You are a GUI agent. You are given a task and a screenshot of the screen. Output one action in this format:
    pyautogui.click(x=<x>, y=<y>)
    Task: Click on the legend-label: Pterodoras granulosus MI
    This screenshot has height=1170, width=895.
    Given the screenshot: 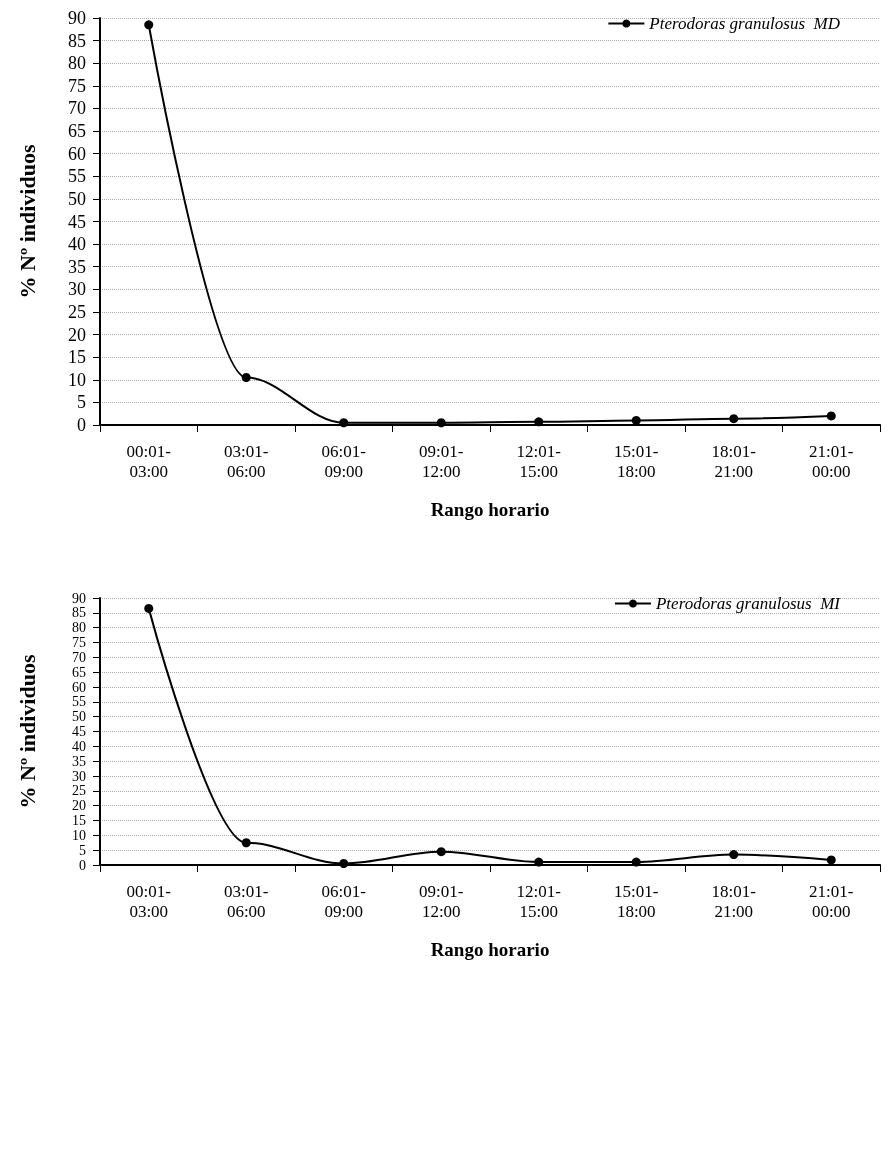 What is the action you would take?
    pyautogui.click(x=748, y=603)
    